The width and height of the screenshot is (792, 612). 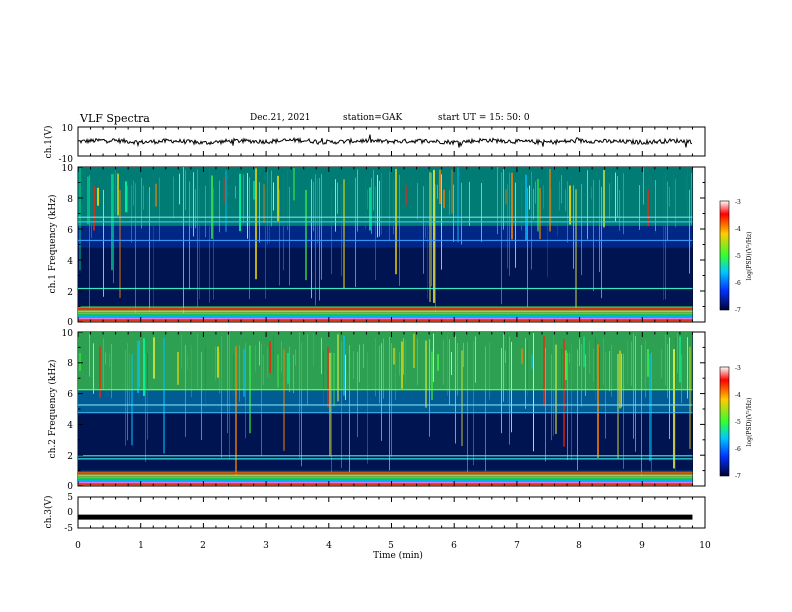 I want to click on ch3-voltage-ylabel: ch.3(V), so click(x=48, y=512).